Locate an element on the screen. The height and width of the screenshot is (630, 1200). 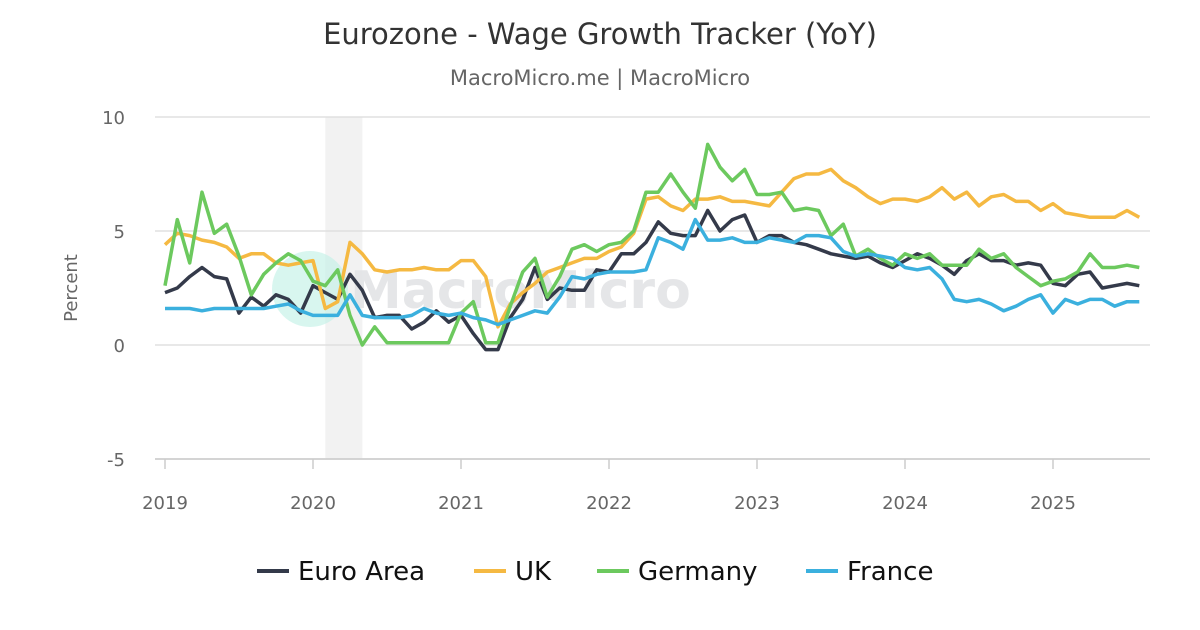
y-tick-label: 0 is located at coordinates (119, 346).